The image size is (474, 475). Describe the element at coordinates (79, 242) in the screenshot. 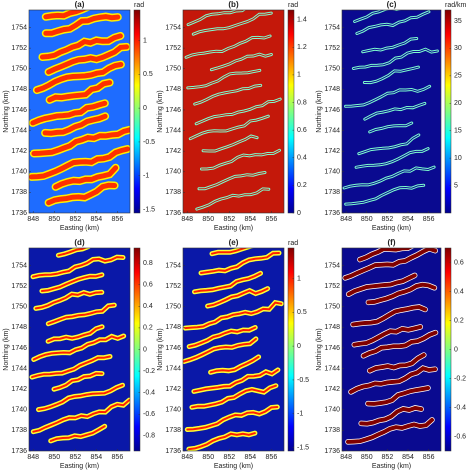

I see `panel-title: (d)` at that location.